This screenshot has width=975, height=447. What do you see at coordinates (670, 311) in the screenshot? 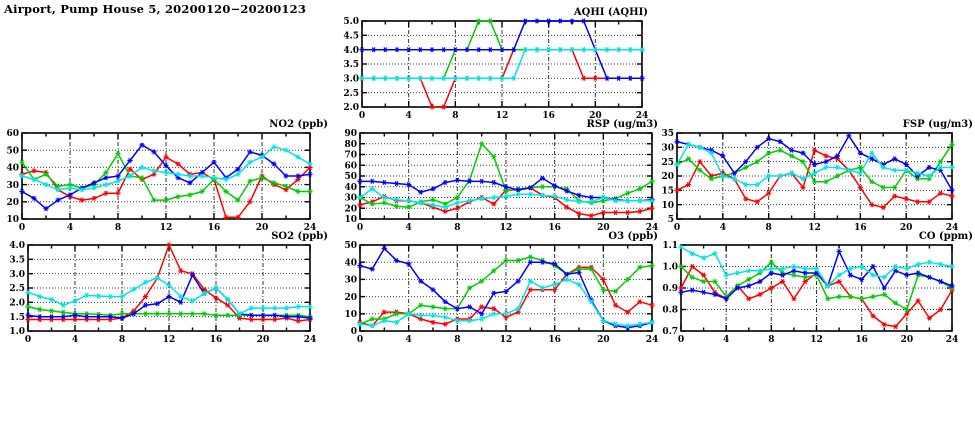
I see `svg-text: 0.8` at bounding box center [670, 311].